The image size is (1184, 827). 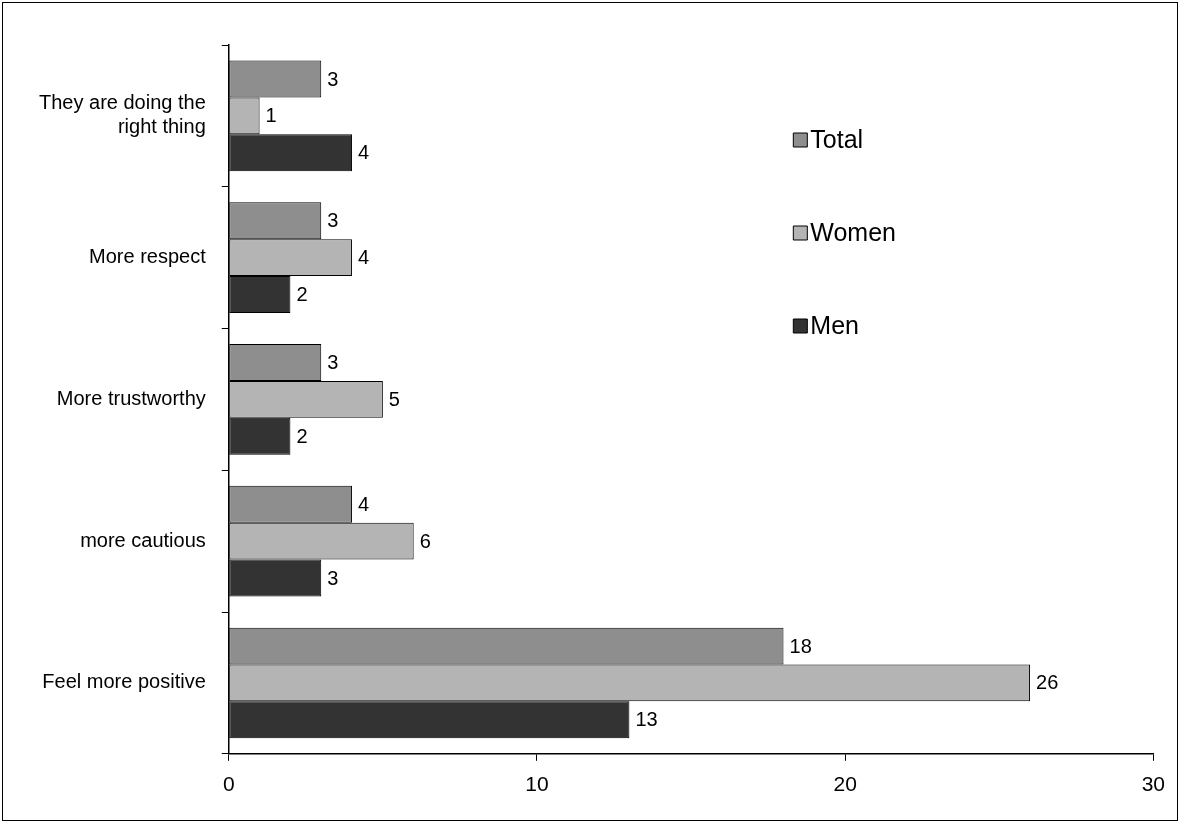 What do you see at coordinates (148, 256) in the screenshot?
I see `y-tick-label: More respect` at bounding box center [148, 256].